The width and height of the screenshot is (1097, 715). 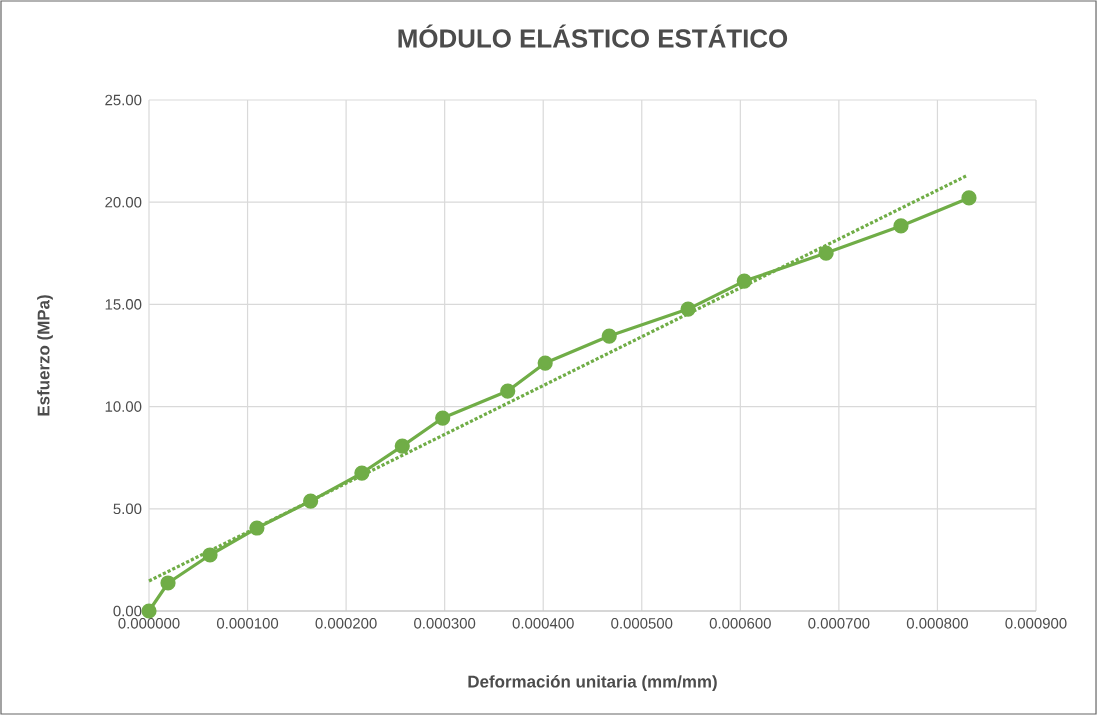 I want to click on x-tick-label: 0.000900, so click(x=1036, y=623).